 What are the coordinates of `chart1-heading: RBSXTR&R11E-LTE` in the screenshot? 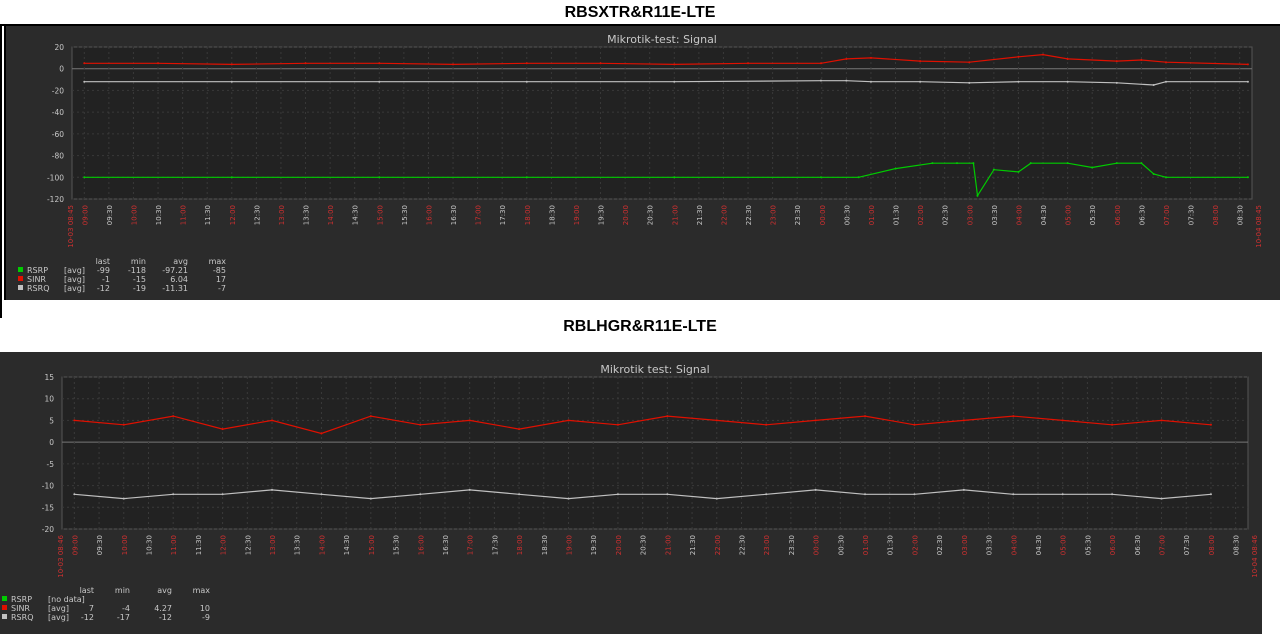 It's located at (640, 12).